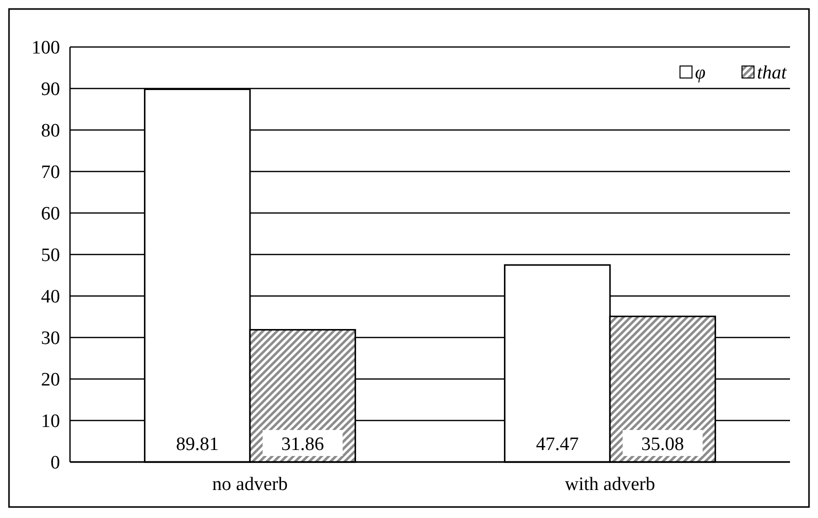 This screenshot has height=518, width=818. Describe the element at coordinates (772, 73) in the screenshot. I see `legend-label: that` at that location.